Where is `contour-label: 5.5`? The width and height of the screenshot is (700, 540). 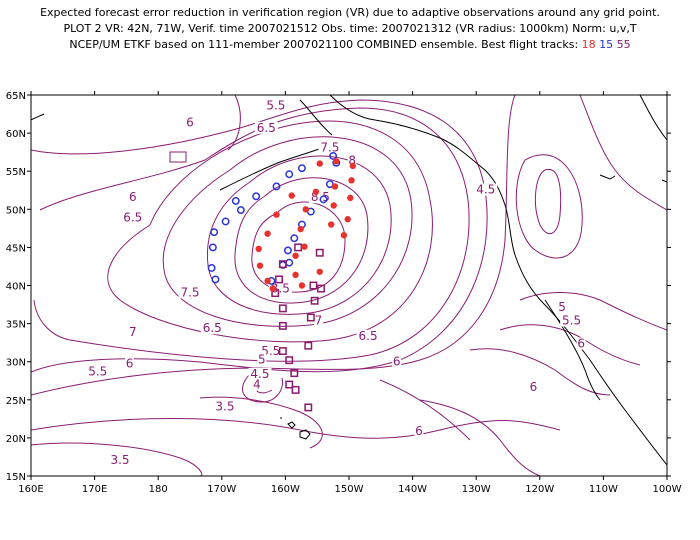
contour-label: 5.5 is located at coordinates (571, 321).